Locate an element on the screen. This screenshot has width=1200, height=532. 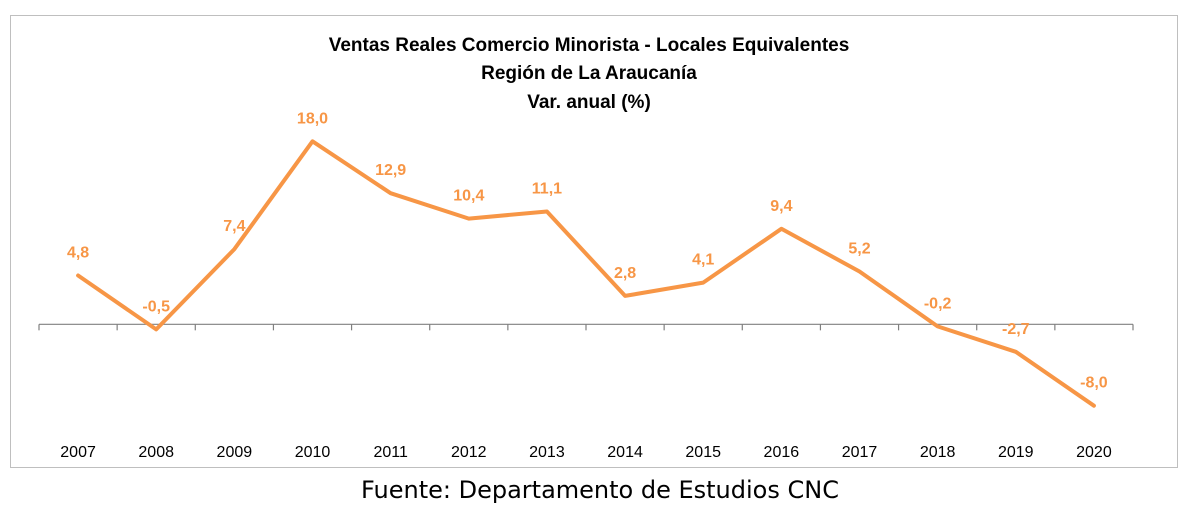
source-note: Fuente: Departamento de Estudios CNC is located at coordinates (600, 490).